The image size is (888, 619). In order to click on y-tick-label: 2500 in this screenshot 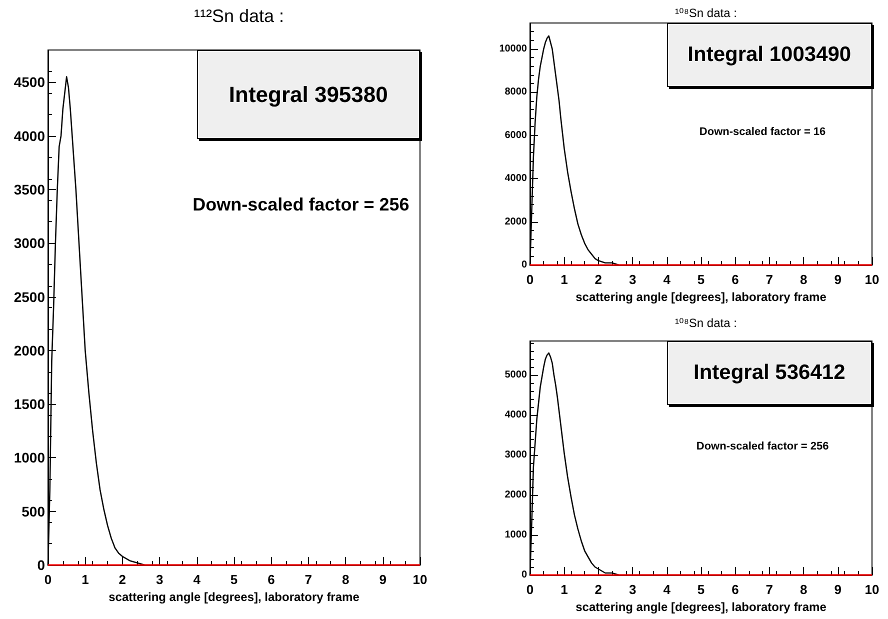, I will do `click(30, 296)`.